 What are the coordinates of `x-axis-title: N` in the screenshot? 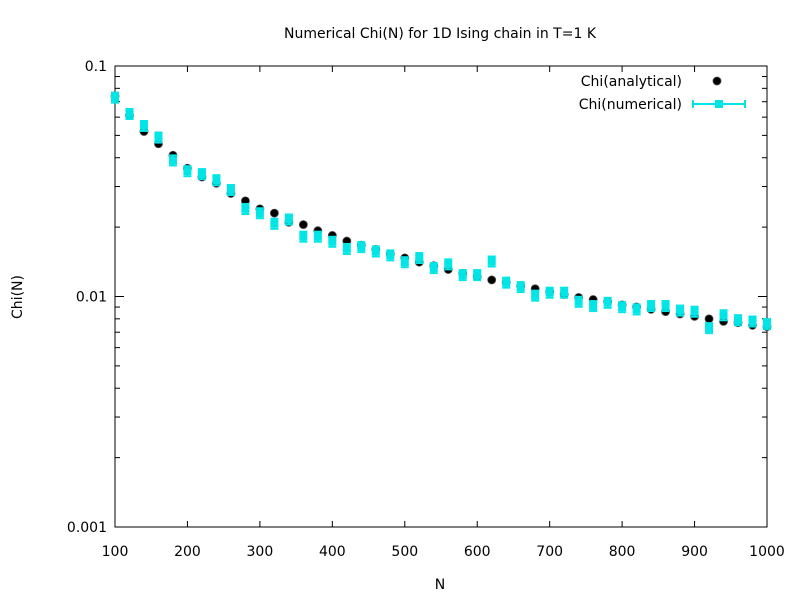 It's located at (440, 585).